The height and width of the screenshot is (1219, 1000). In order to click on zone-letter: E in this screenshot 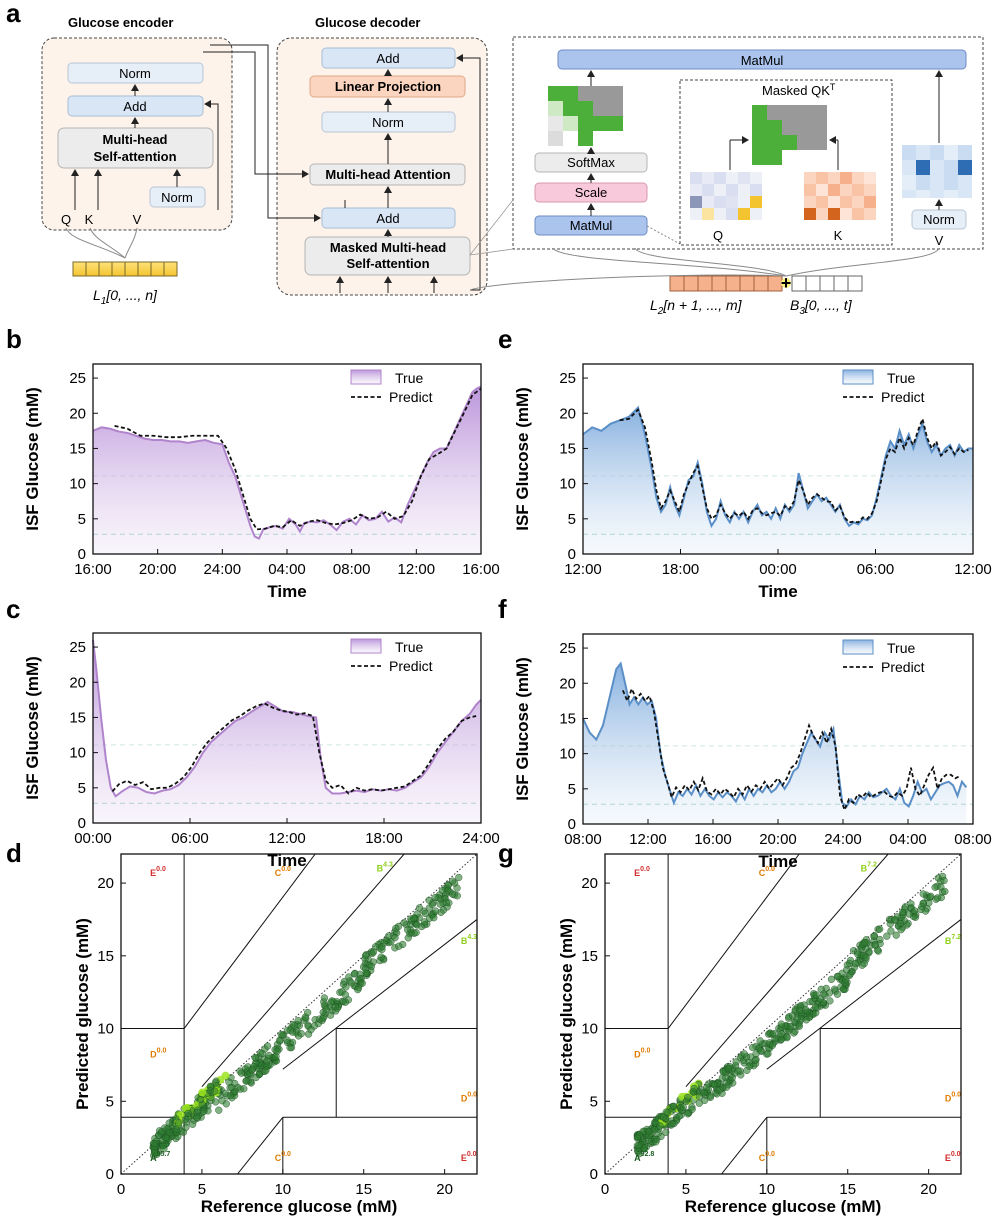, I will do `click(948, 1158)`.